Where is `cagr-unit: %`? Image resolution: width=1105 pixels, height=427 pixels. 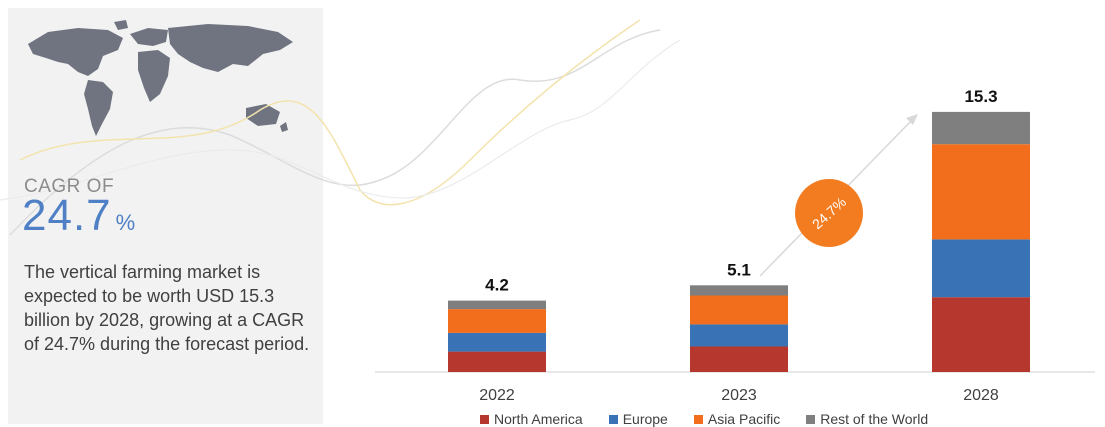
cagr-unit: % is located at coordinates (126, 222).